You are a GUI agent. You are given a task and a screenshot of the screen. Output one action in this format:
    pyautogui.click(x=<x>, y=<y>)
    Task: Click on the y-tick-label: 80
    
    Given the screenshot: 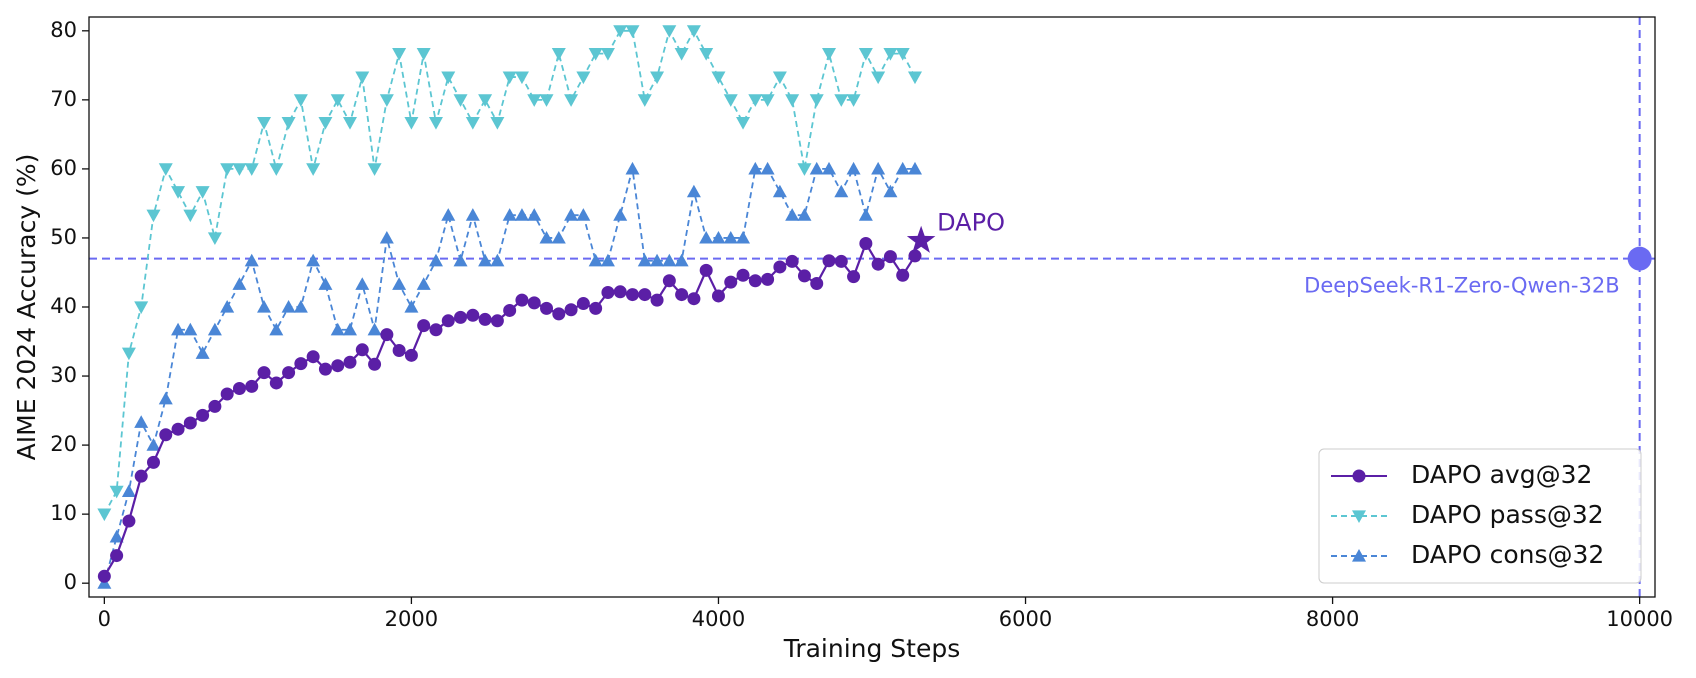 What is the action you would take?
    pyautogui.click(x=63, y=30)
    